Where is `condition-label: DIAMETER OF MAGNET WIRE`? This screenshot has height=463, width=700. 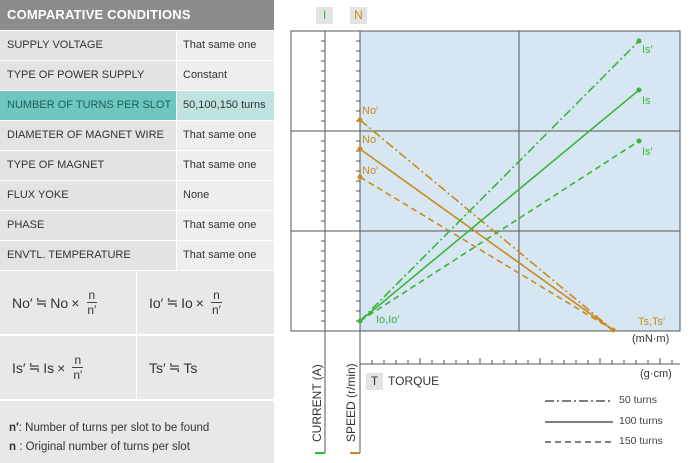 condition-label: DIAMETER OF MAGNET WIRE is located at coordinates (88, 135).